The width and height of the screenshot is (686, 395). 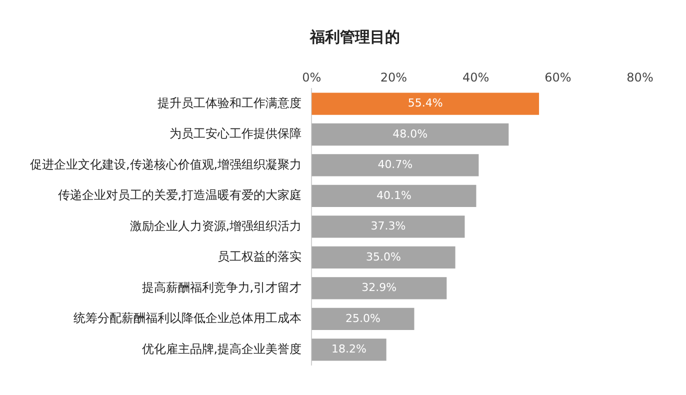 I want to click on y-tick-label: 优化雇主品牌,提高企业美誉度, so click(x=222, y=349).